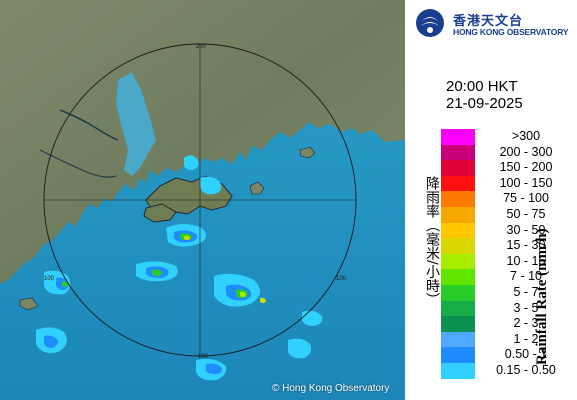  Describe the element at coordinates (526, 182) in the screenshot. I see `legend-label: 100 - 150` at that location.